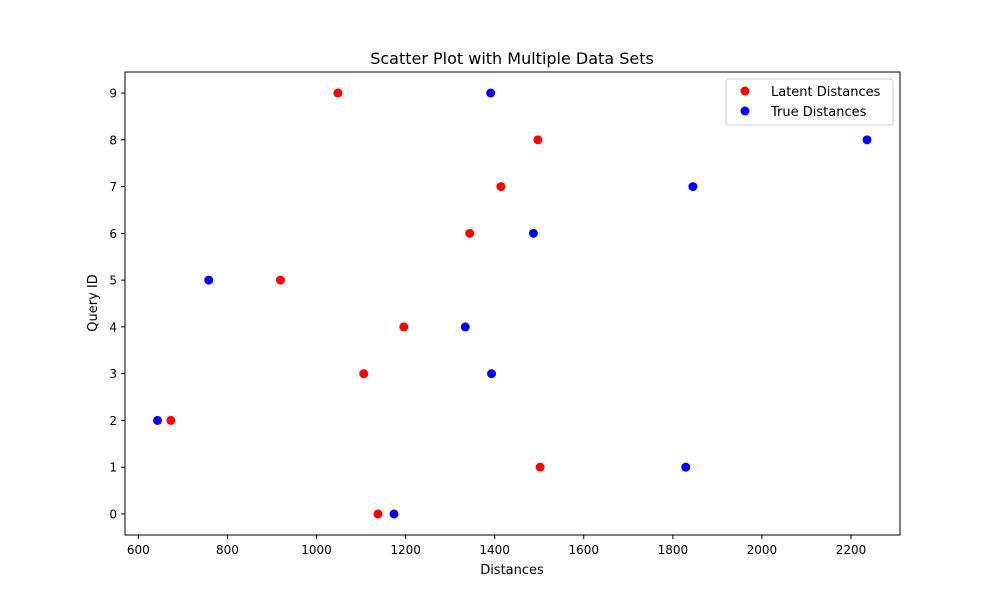 The height and width of the screenshot is (604, 1000). Describe the element at coordinates (113, 234) in the screenshot. I see `y-tick-label: 6` at that location.